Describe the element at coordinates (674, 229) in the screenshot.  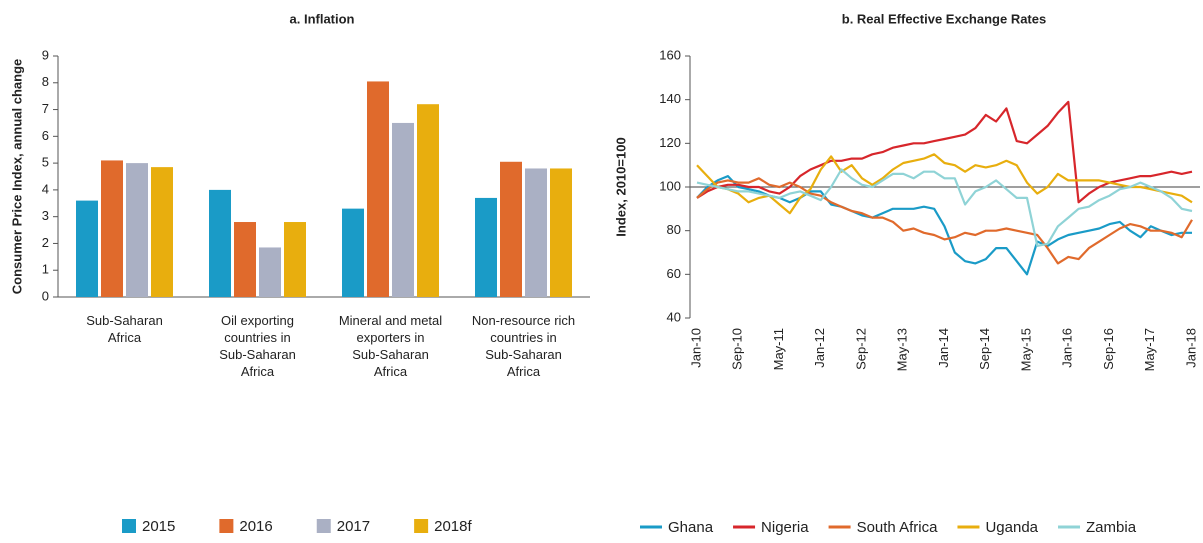
I see `y-tick-label: 80` at that location.